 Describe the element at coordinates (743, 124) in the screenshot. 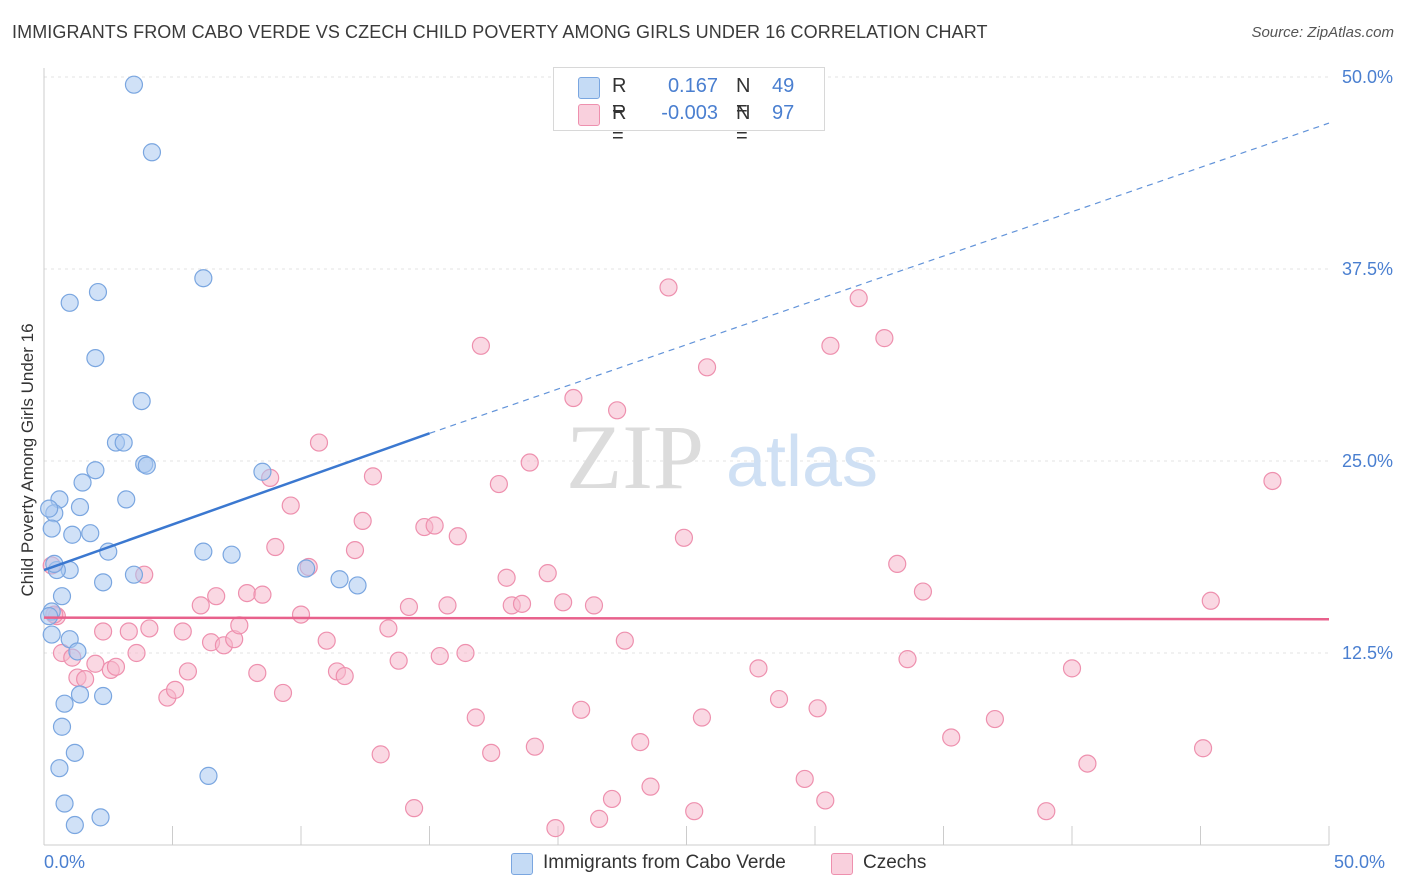

I see `legend-n-label: N =` at that location.